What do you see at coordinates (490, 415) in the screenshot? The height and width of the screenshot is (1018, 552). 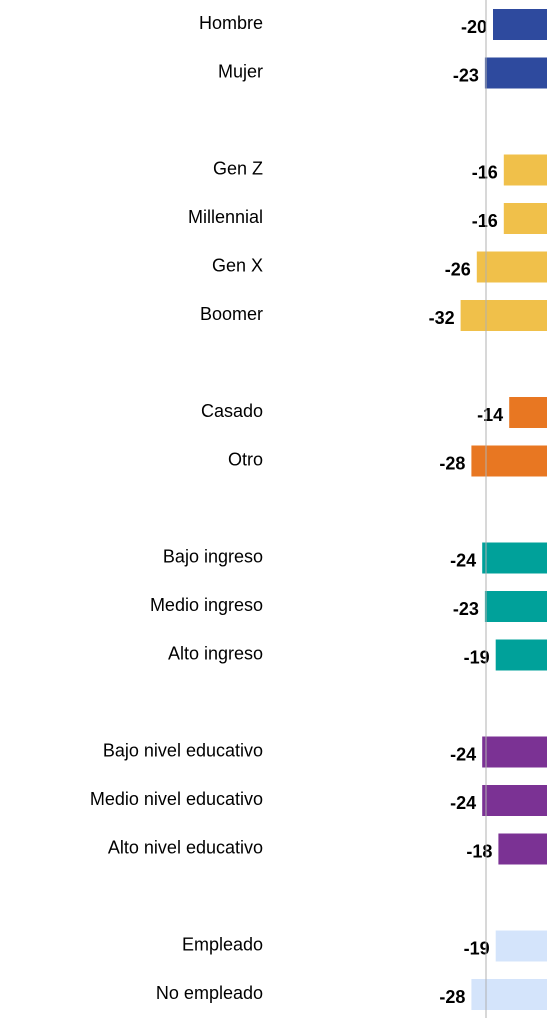 I see `value-label: -14` at bounding box center [490, 415].